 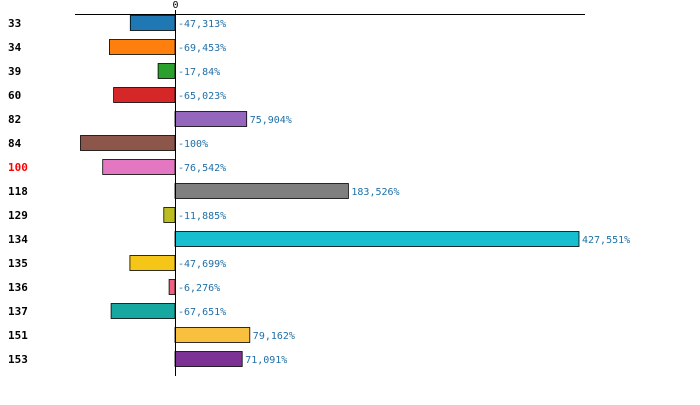 I want to click on value-label-129: -11,885%, so click(x=202, y=216).